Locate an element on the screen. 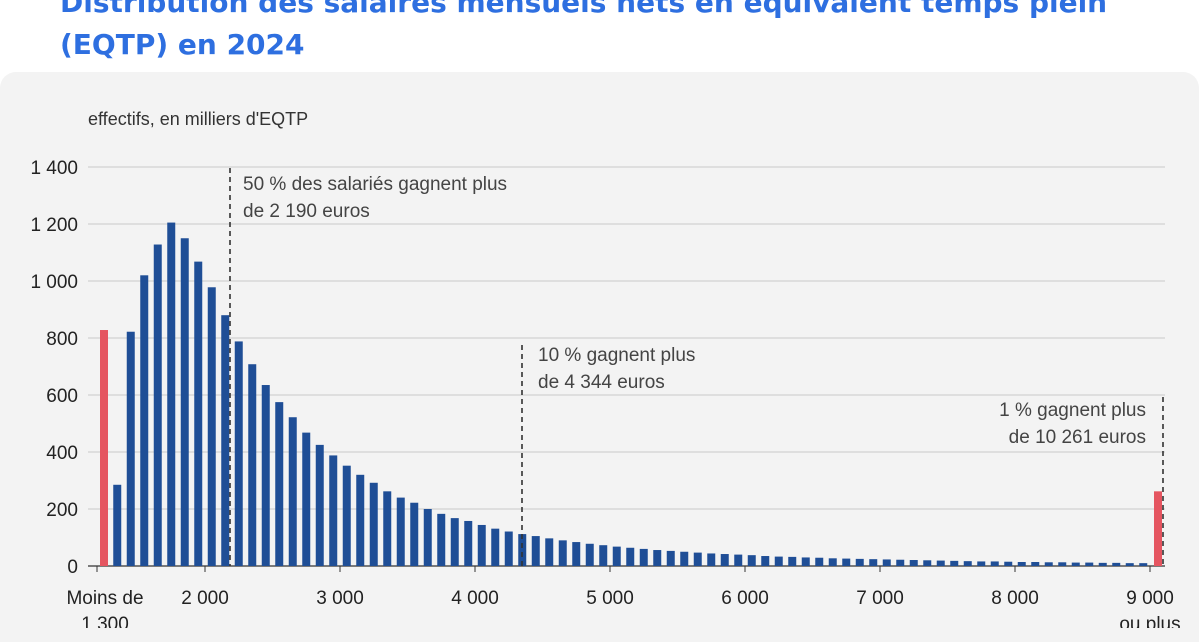 The width and height of the screenshot is (1199, 642). bar-9000-plus is located at coordinates (1158, 528).